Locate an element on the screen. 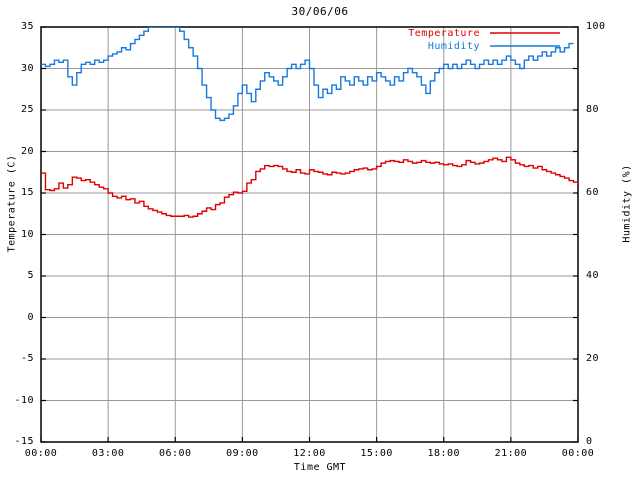  legend-label-humidity: Humidity is located at coordinates (453, 46).